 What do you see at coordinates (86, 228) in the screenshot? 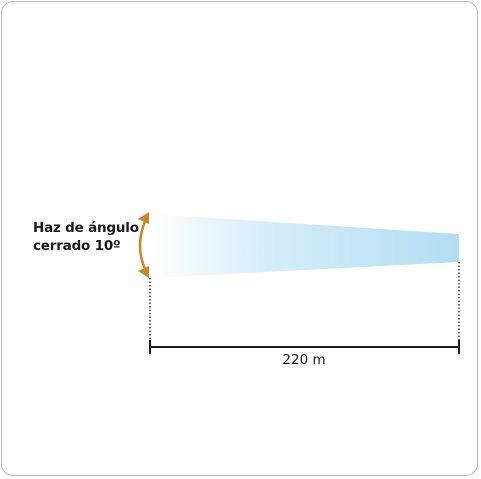
I see `beam-angle-label-line1: Haz de ángulo` at bounding box center [86, 228].